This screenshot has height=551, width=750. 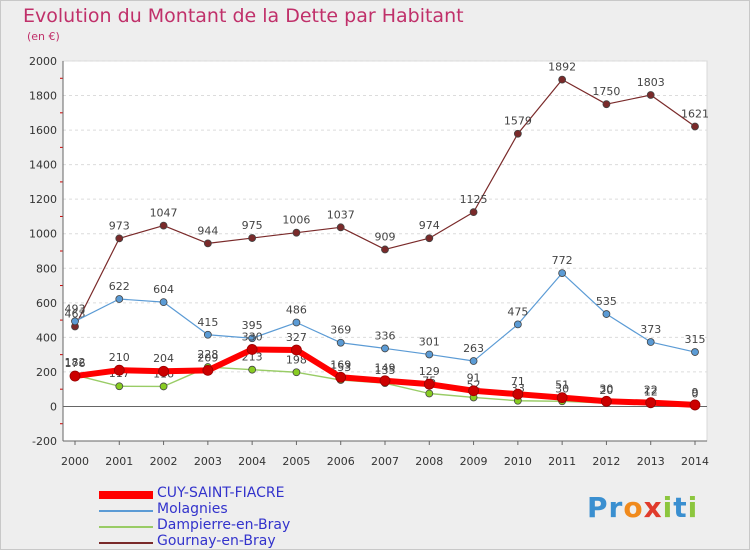 What do you see at coordinates (668, 507) in the screenshot?
I see `logo-letter: i` at bounding box center [668, 507].